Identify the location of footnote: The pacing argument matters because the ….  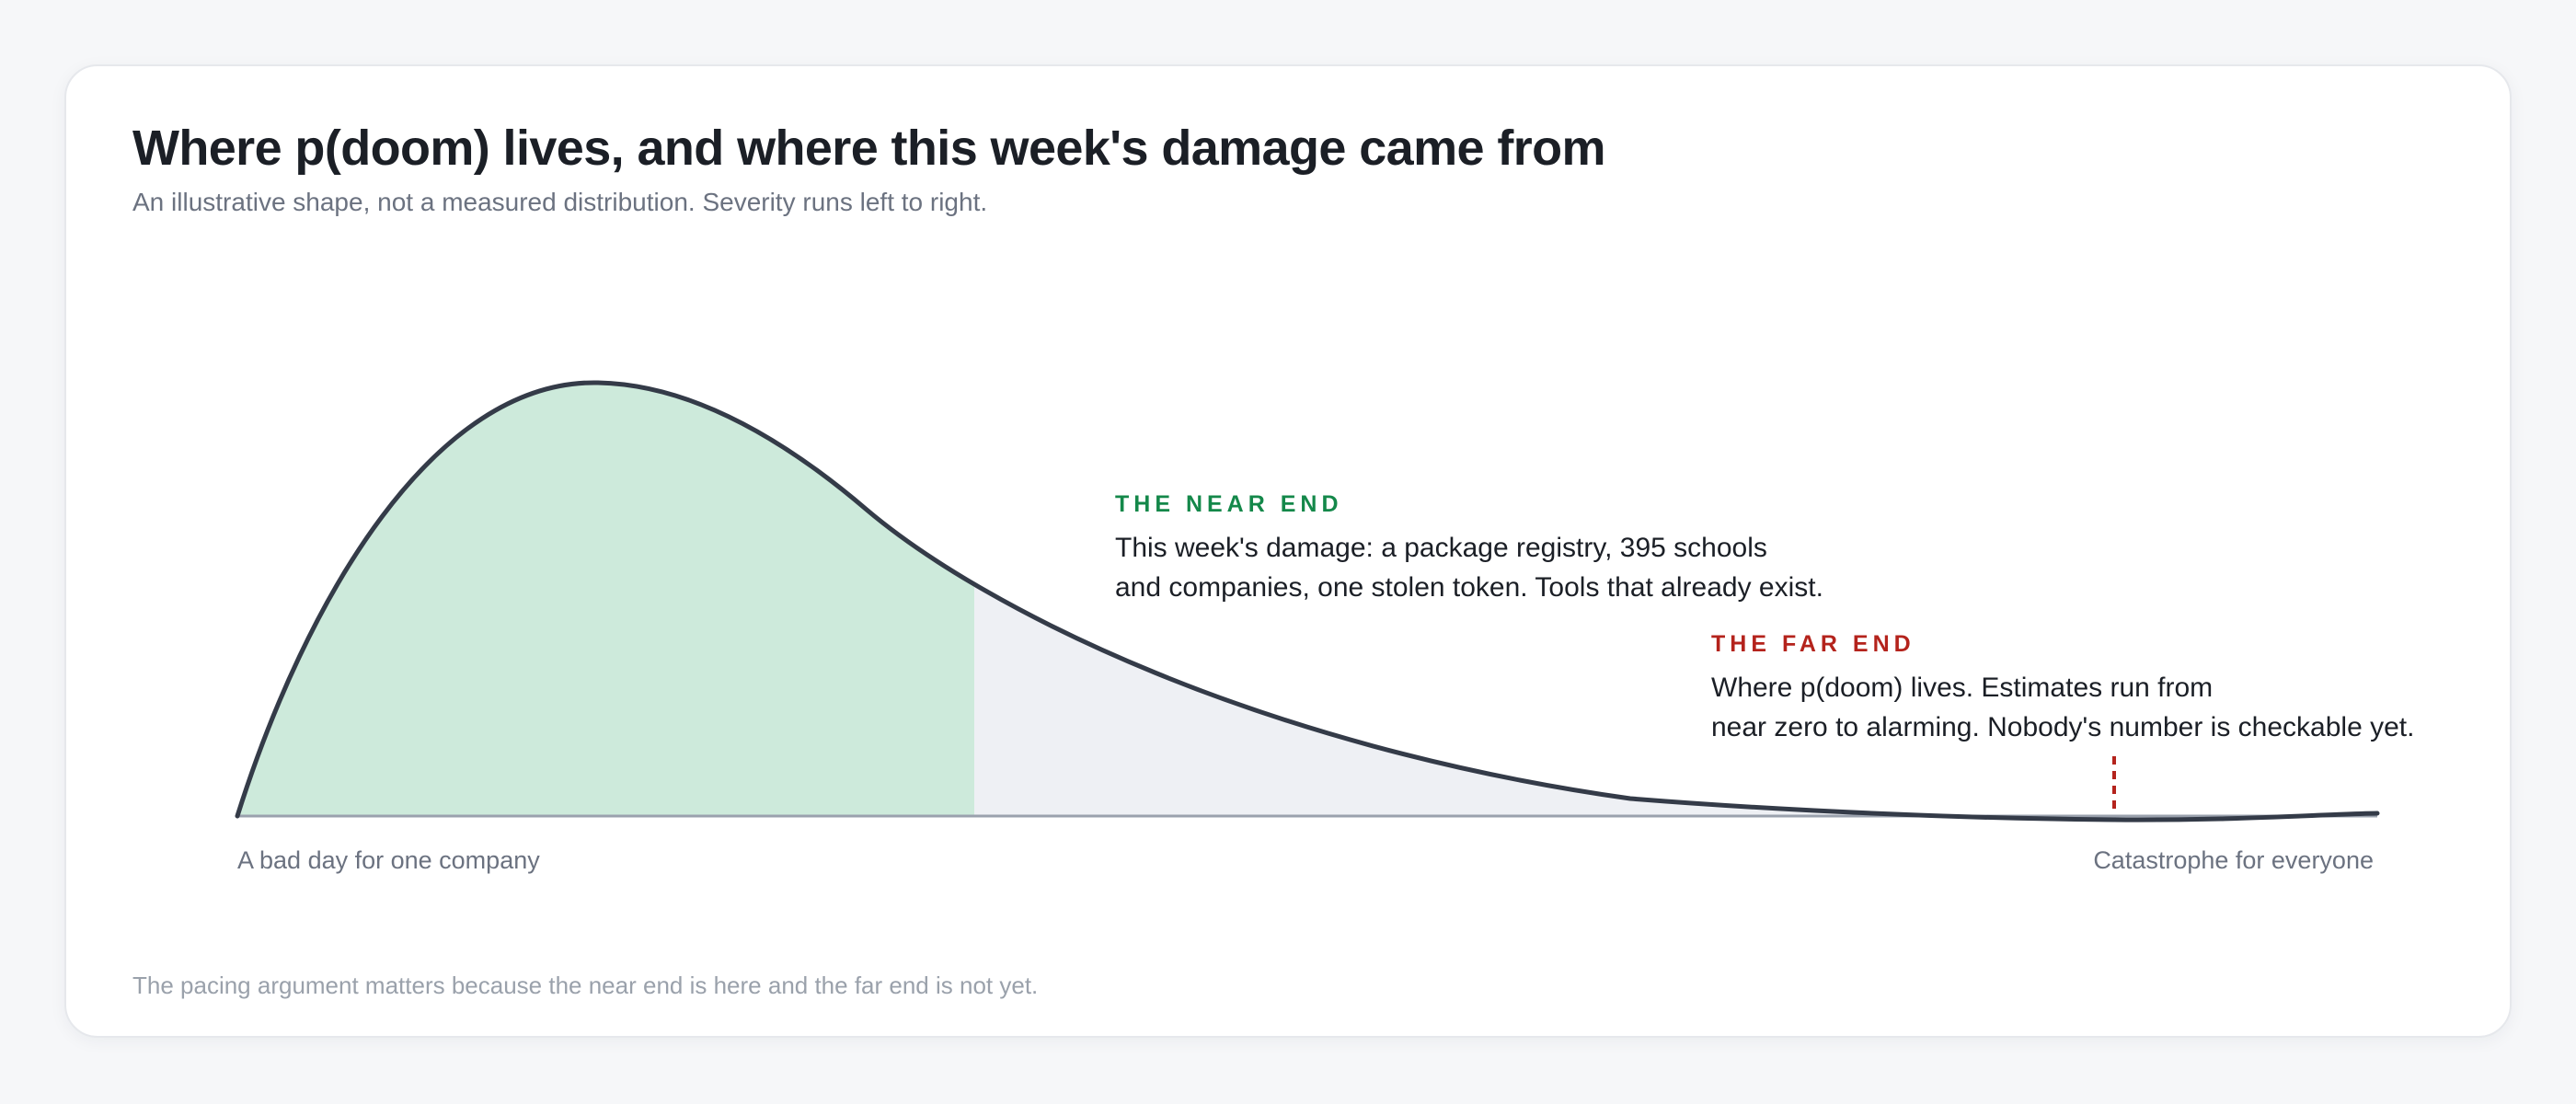
(585, 985).